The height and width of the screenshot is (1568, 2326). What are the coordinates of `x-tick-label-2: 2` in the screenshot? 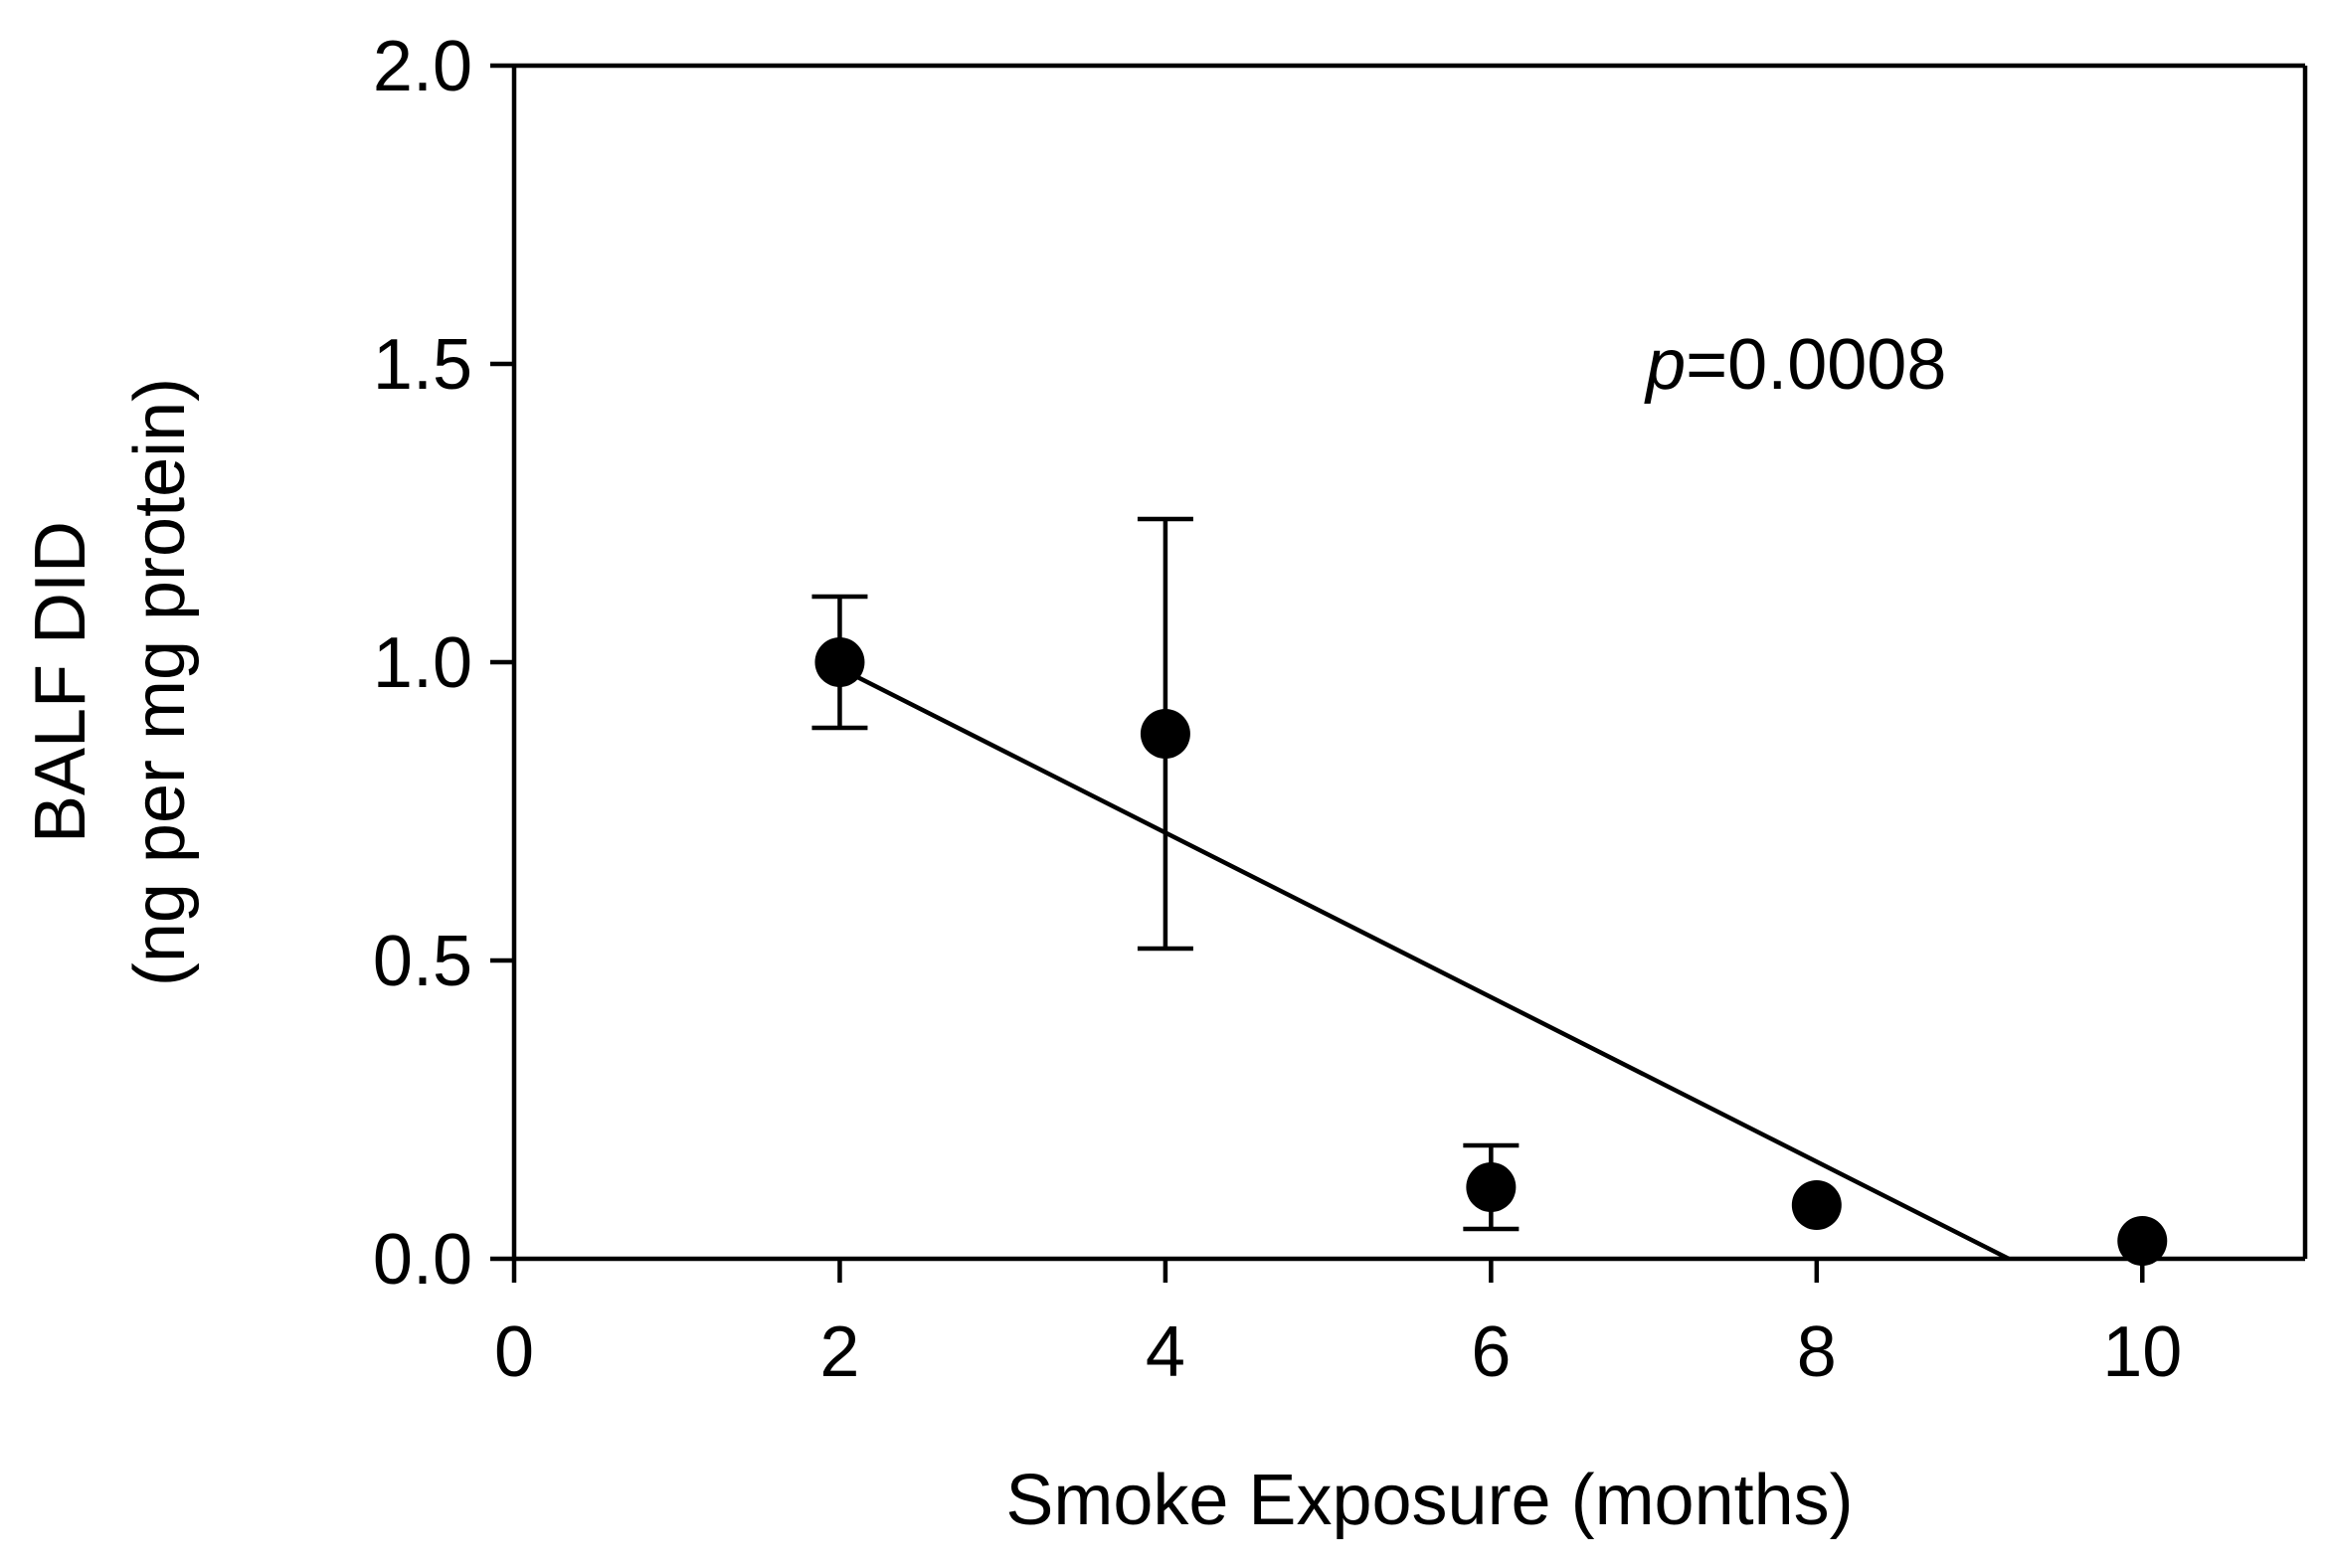 It's located at (839, 1352).